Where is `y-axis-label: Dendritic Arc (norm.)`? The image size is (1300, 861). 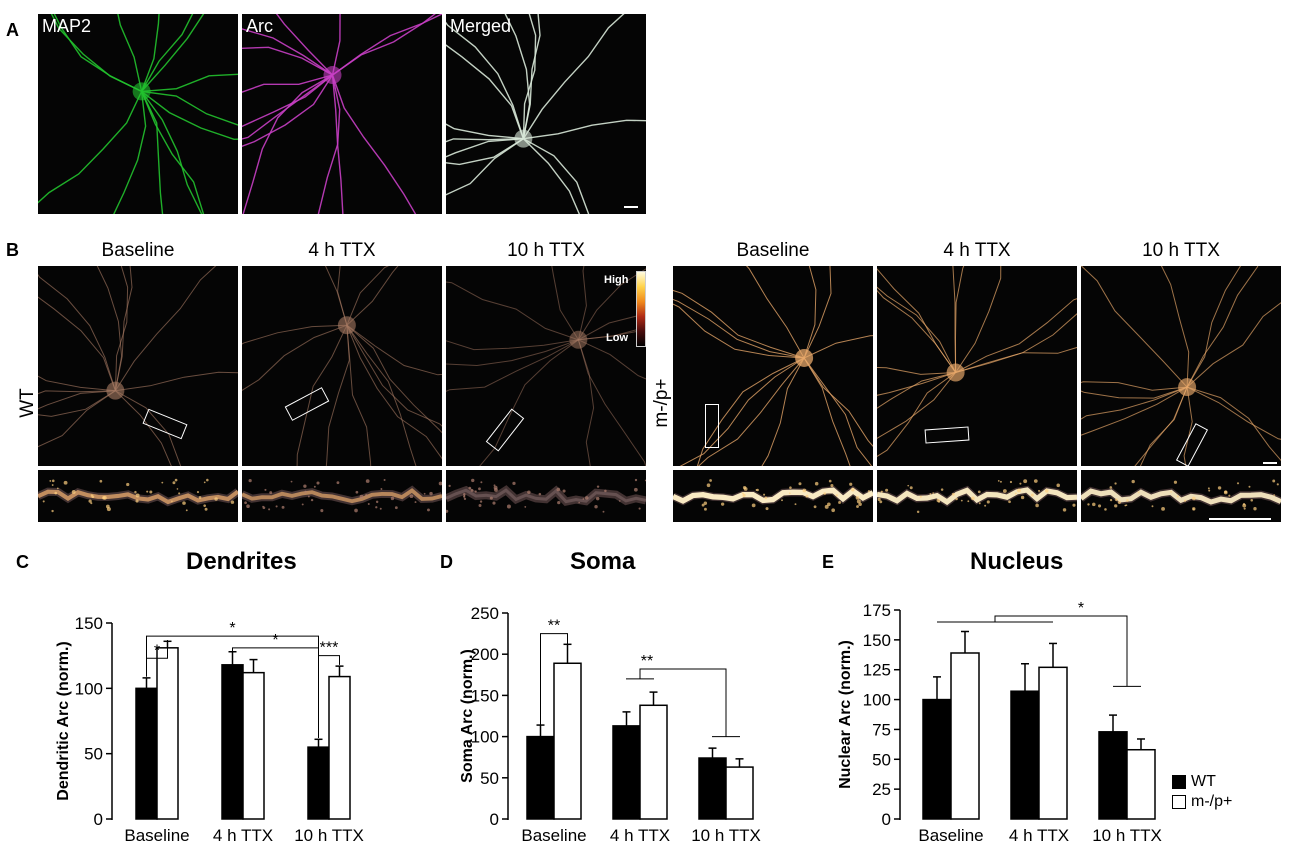
y-axis-label: Dendritic Arc (norm.) is located at coordinates (63, 720).